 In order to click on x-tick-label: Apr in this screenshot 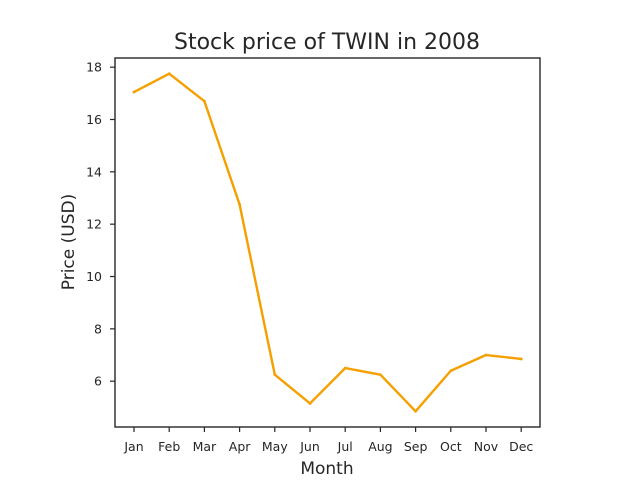, I will do `click(240, 446)`.